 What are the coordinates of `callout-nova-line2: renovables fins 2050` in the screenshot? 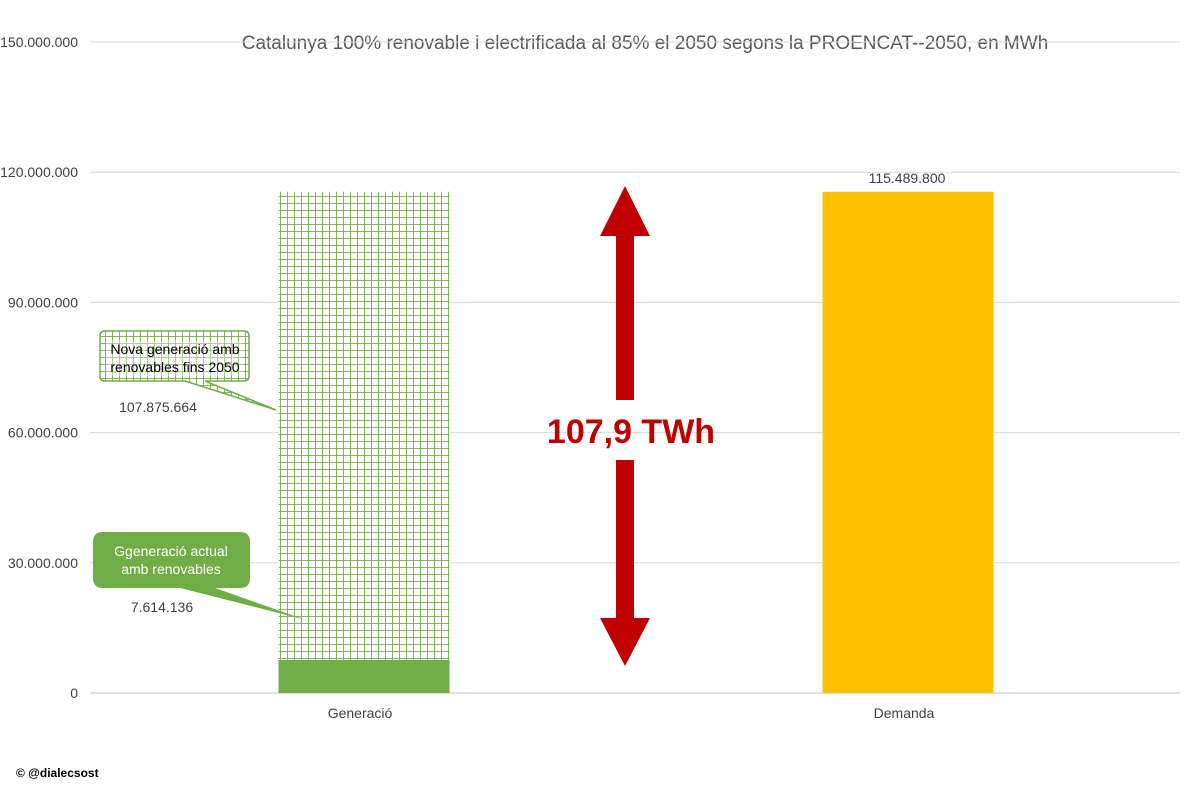 It's located at (174, 367).